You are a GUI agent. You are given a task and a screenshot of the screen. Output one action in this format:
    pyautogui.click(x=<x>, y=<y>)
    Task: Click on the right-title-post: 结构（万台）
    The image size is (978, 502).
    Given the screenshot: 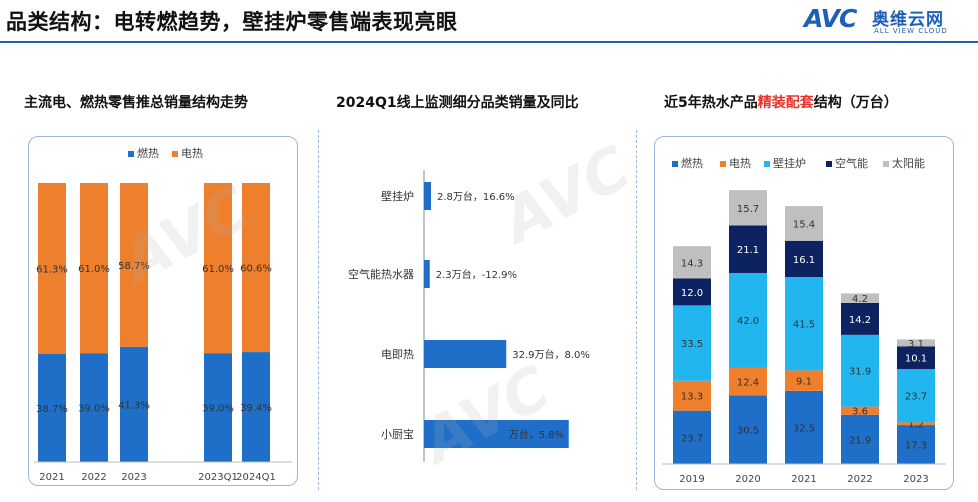 What is the action you would take?
    pyautogui.click(x=855, y=103)
    